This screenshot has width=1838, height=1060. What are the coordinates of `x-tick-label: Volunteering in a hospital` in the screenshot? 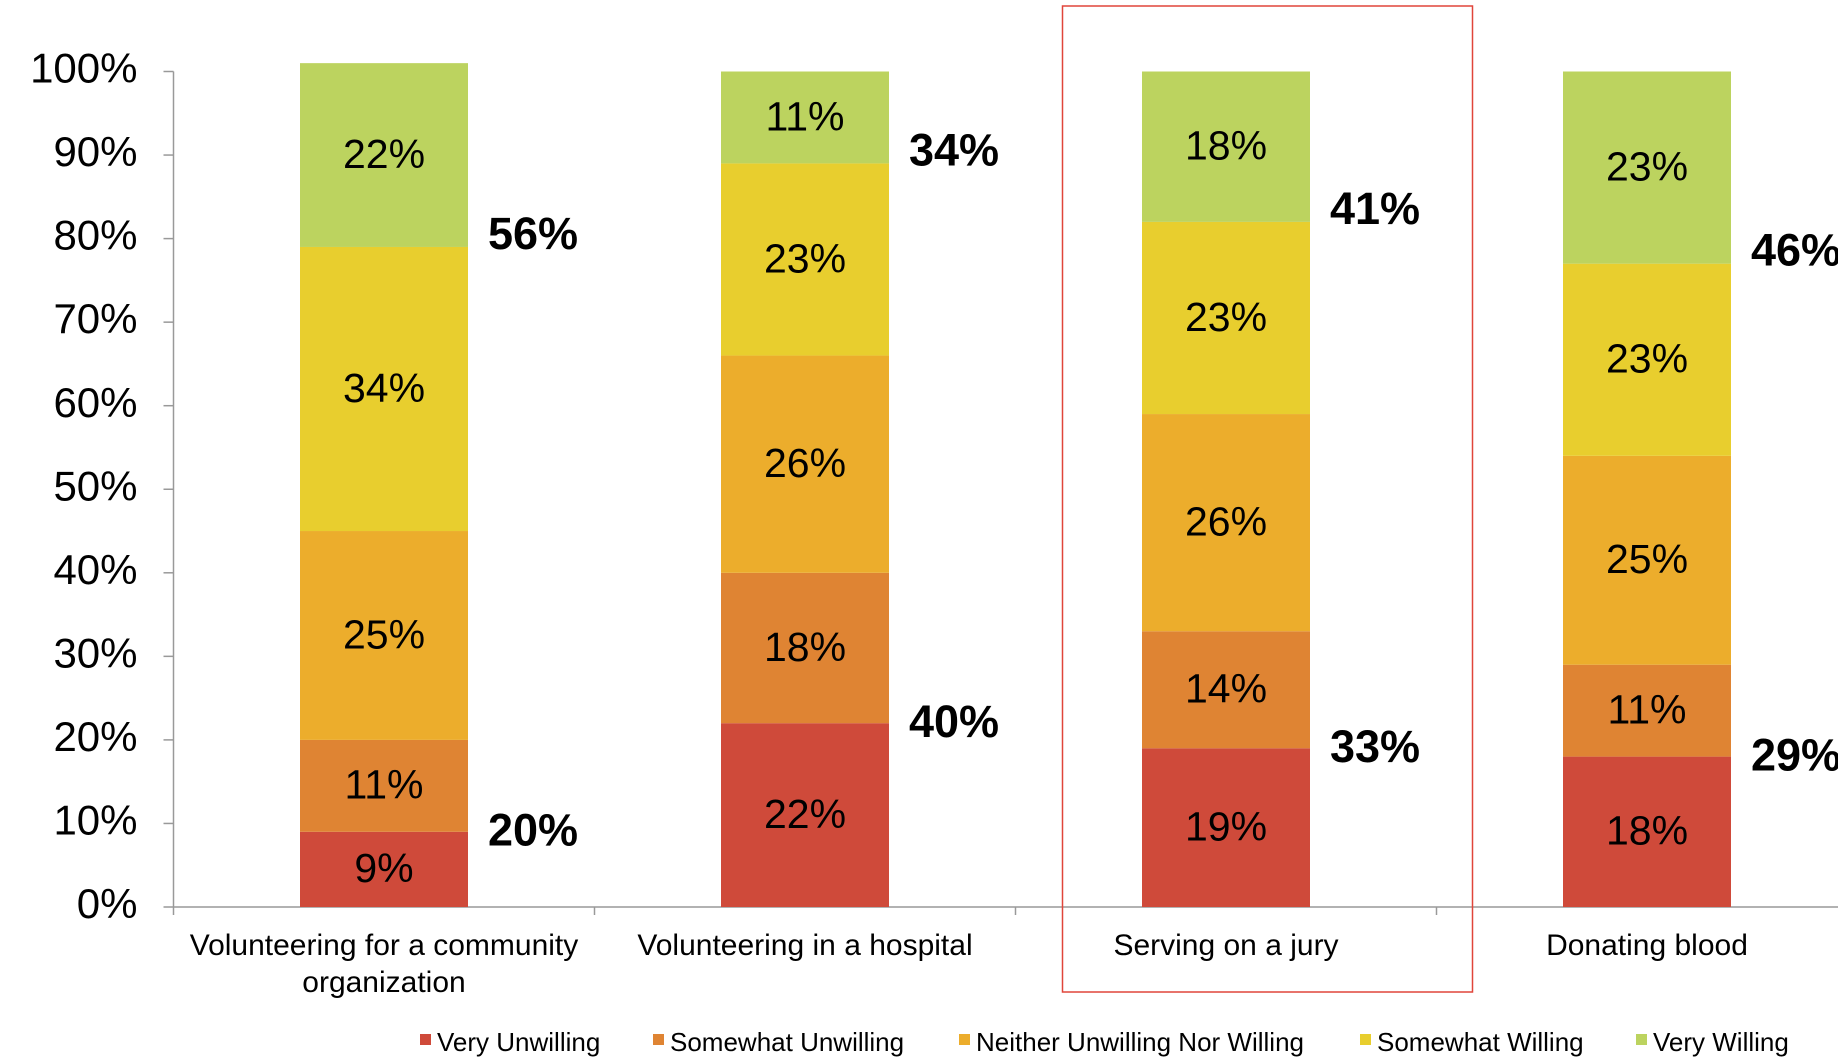 It's located at (805, 945).